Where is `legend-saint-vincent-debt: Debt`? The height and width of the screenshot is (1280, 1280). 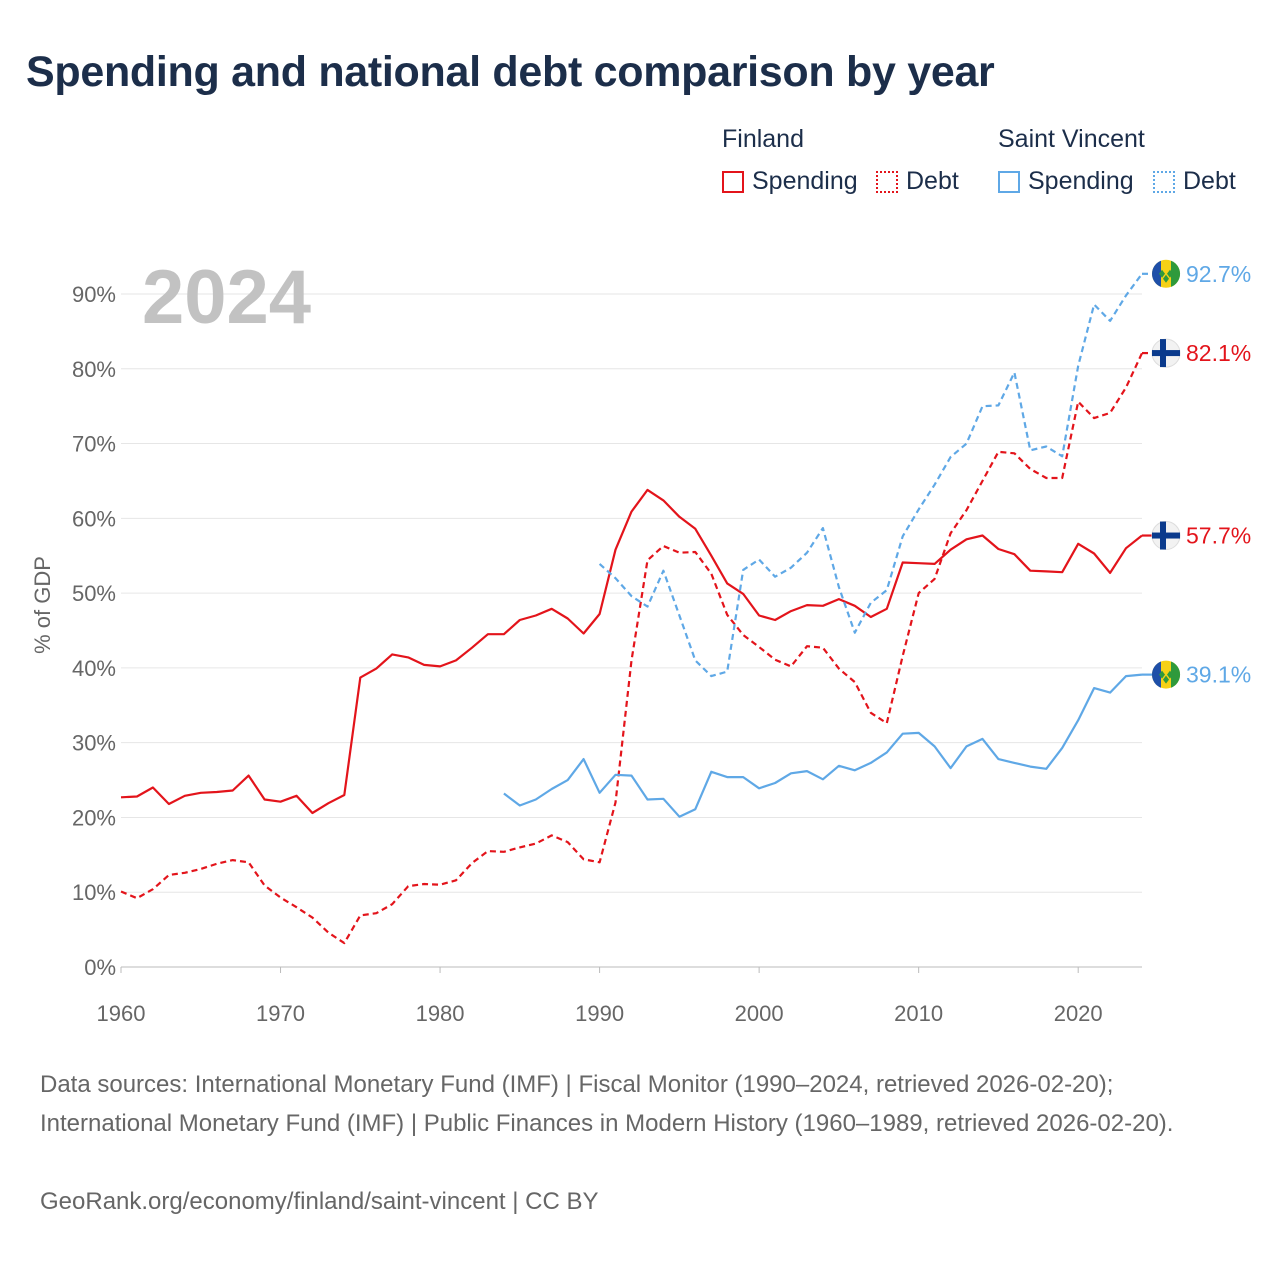 legend-saint-vincent-debt: Debt is located at coordinates (1194, 181).